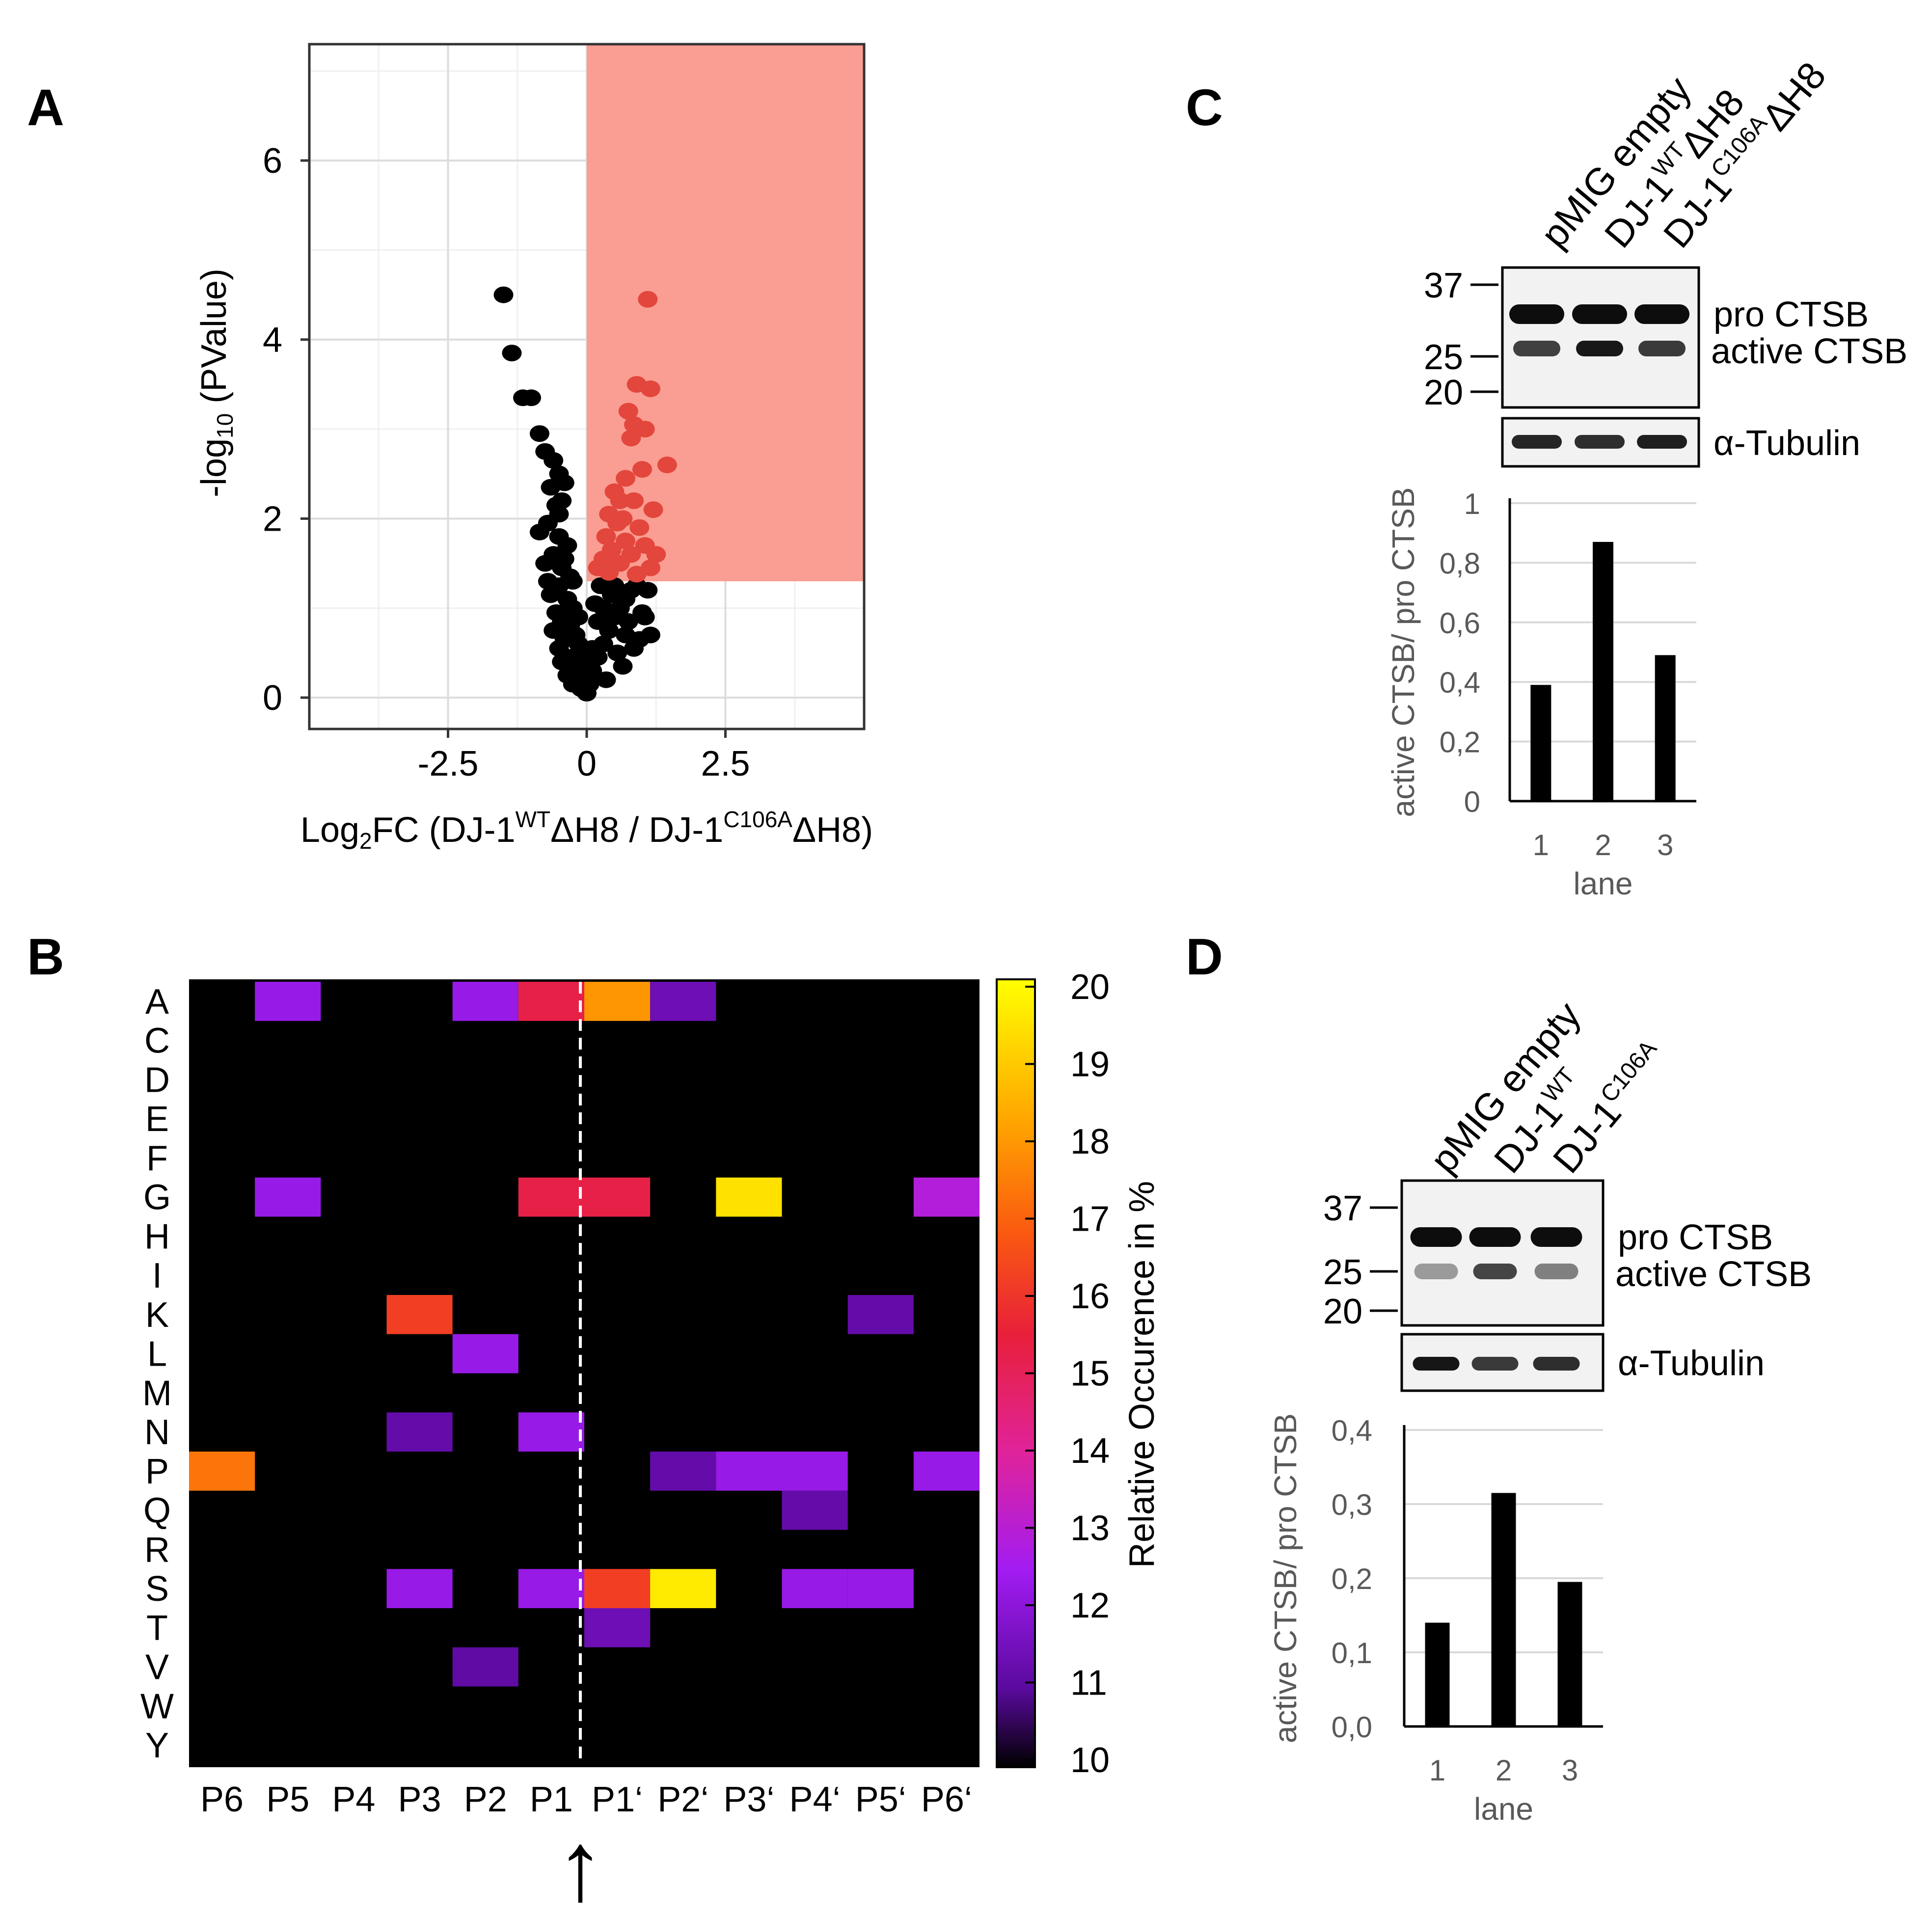  What do you see at coordinates (157, 1589) in the screenshot?
I see `heatmap-row-label: S` at bounding box center [157, 1589].